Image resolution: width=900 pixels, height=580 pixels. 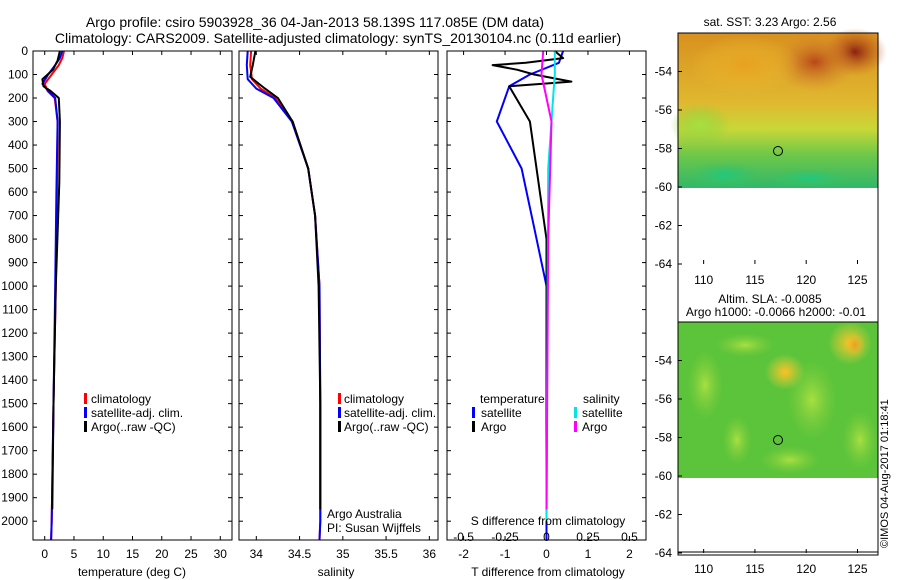 I want to click on s-tick-label: 0, so click(x=546, y=537).